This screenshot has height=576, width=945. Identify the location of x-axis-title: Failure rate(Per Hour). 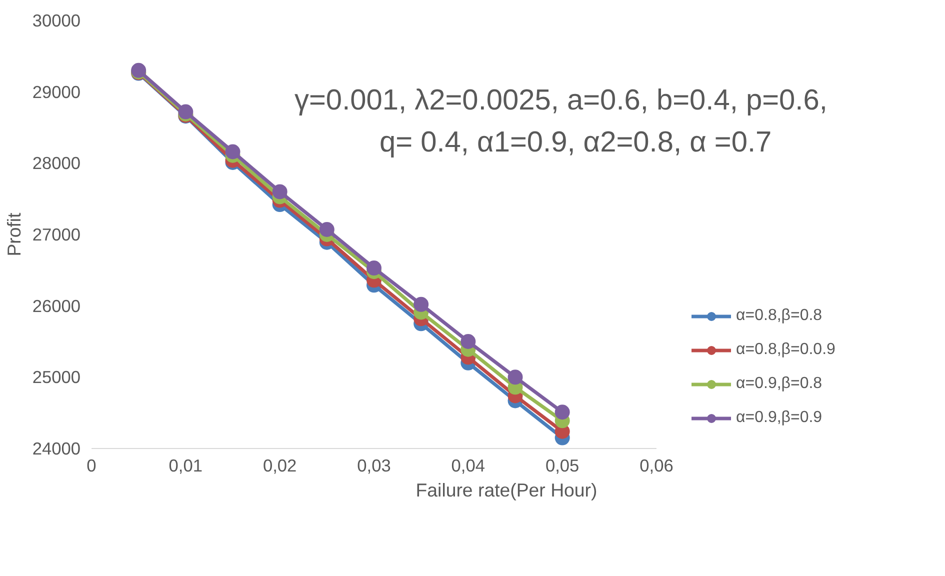
(507, 490).